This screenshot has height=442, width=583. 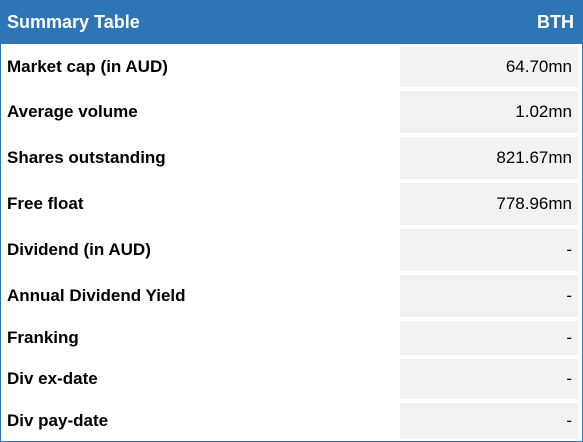 What do you see at coordinates (52, 378) in the screenshot?
I see `row-label: Div ex-date` at bounding box center [52, 378].